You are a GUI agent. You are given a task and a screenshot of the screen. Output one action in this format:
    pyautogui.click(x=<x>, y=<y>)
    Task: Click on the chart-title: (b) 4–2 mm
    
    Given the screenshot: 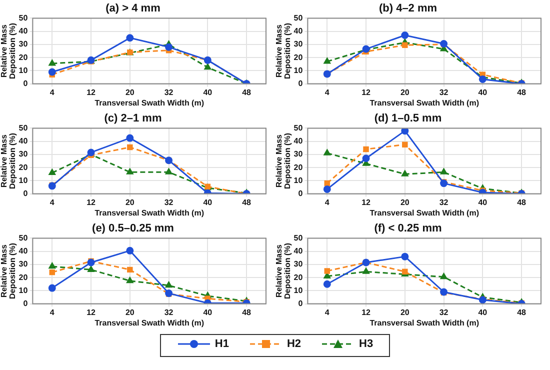 What is the action you would take?
    pyautogui.click(x=408, y=8)
    